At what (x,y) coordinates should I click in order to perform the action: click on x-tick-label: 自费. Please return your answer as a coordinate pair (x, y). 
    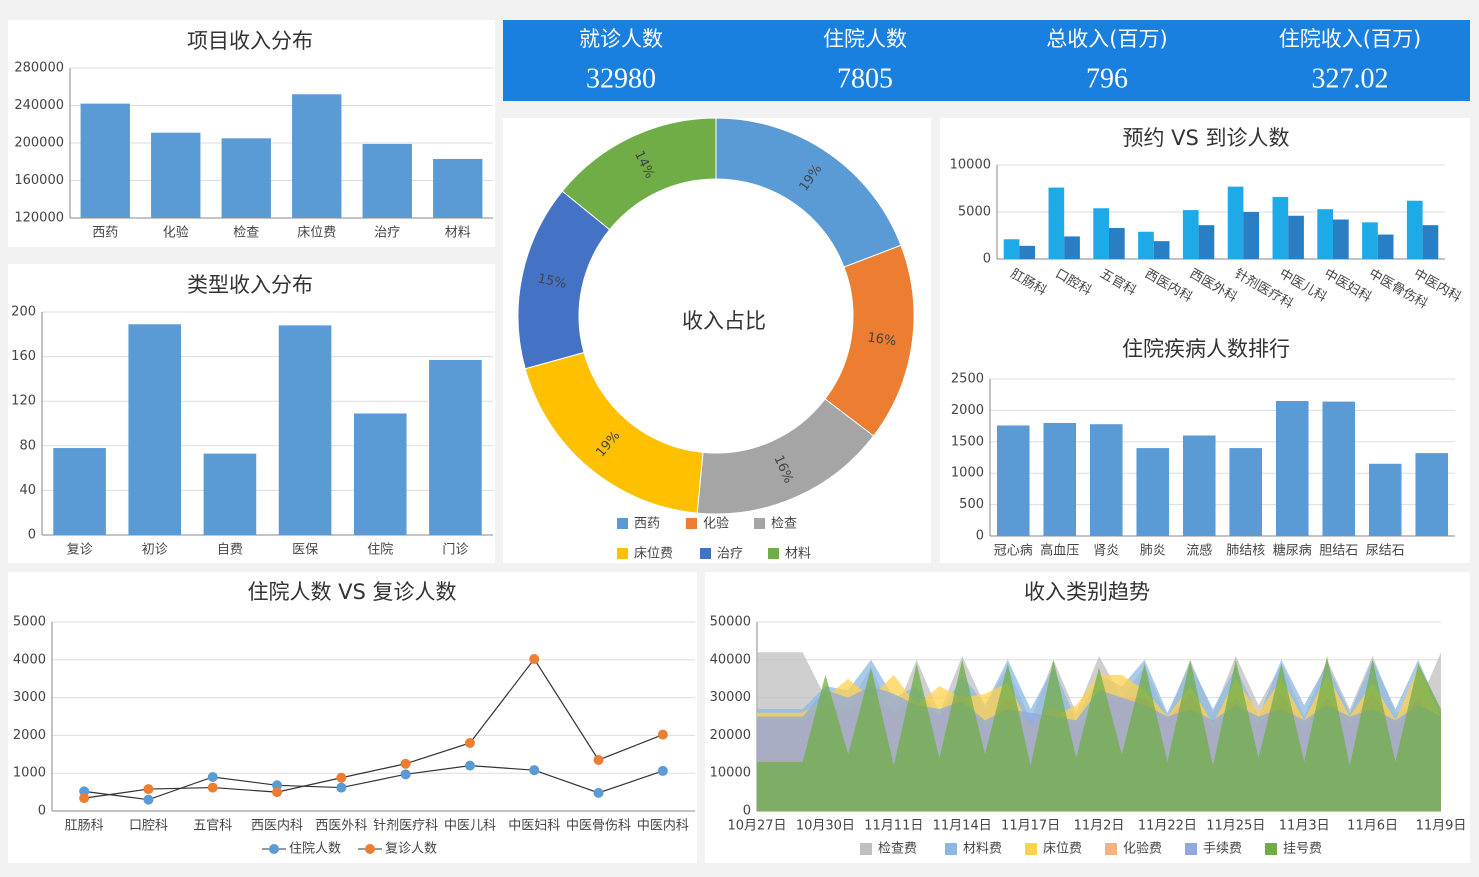
    Looking at the image, I should click on (230, 550).